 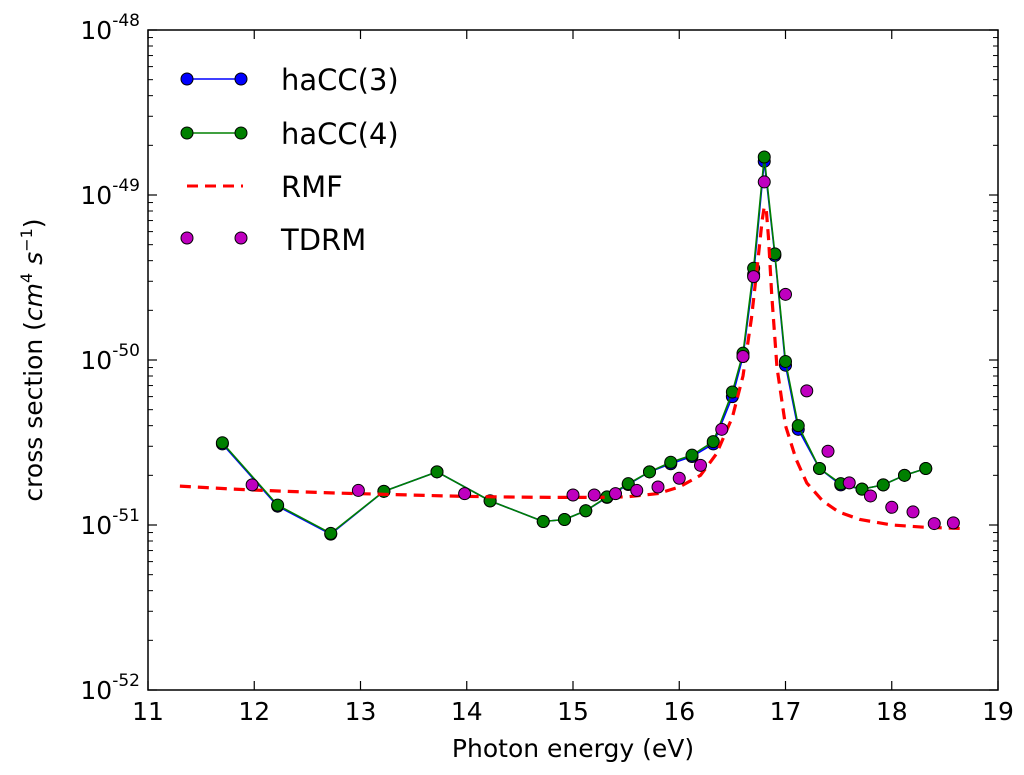 I want to click on x-tick-label: 15, so click(x=573, y=711).